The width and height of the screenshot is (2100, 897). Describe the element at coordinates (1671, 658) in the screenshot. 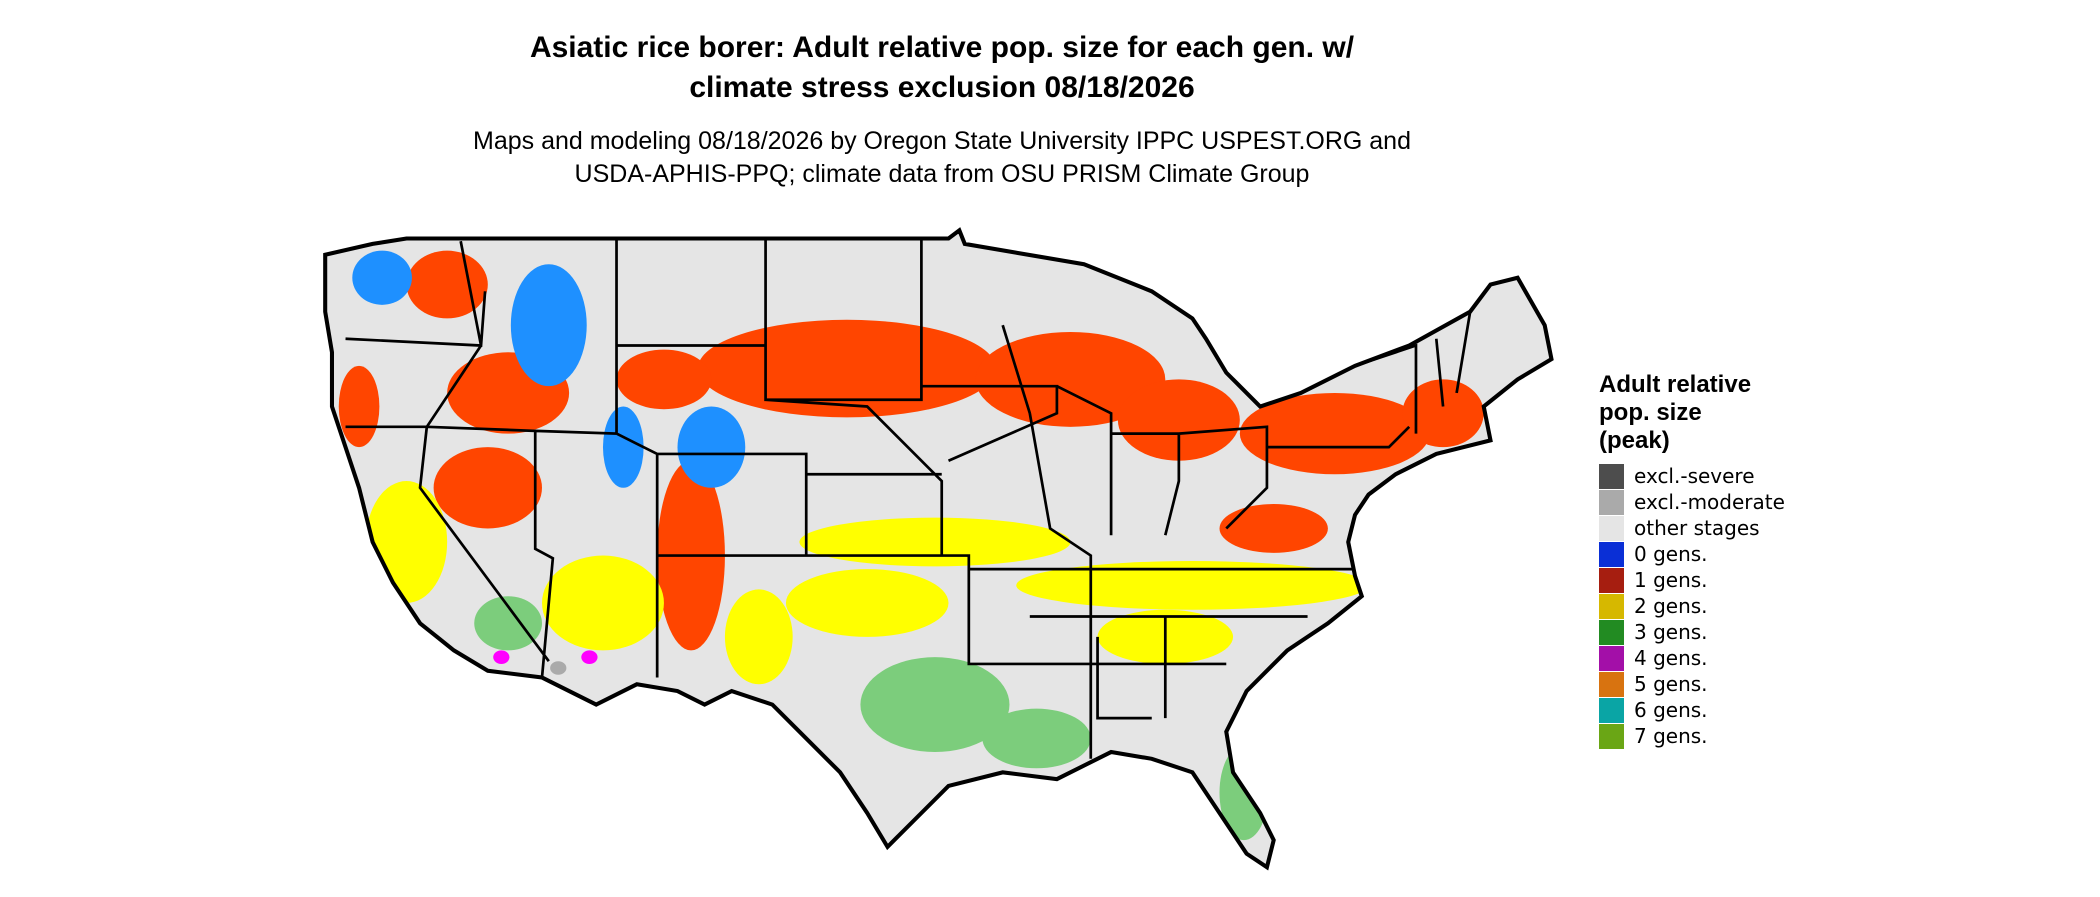

I see `legend-label: 4 gens.` at that location.